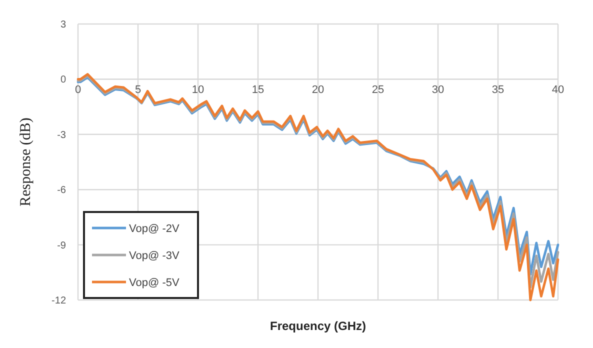 This screenshot has height=348, width=593. Describe the element at coordinates (63, 80) in the screenshot. I see `y-tick-label: 0` at that location.